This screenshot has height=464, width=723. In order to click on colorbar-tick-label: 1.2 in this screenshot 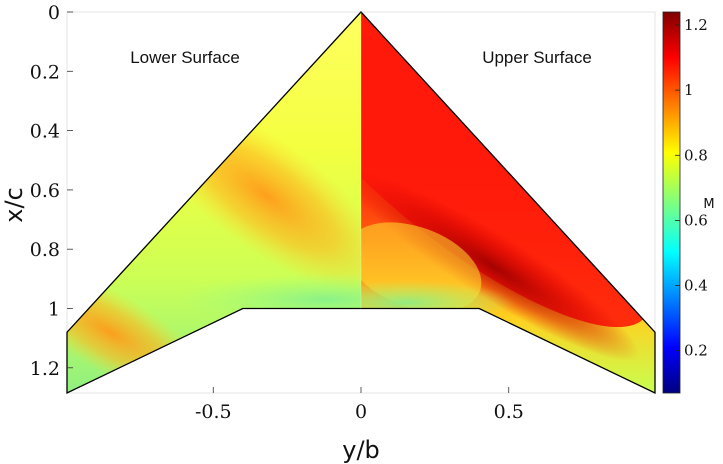, I will do `click(696, 25)`.